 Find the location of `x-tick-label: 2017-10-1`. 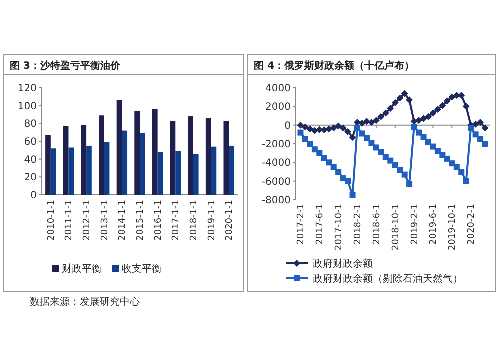

x-tick-label: 2017-10-1 is located at coordinates (339, 227).